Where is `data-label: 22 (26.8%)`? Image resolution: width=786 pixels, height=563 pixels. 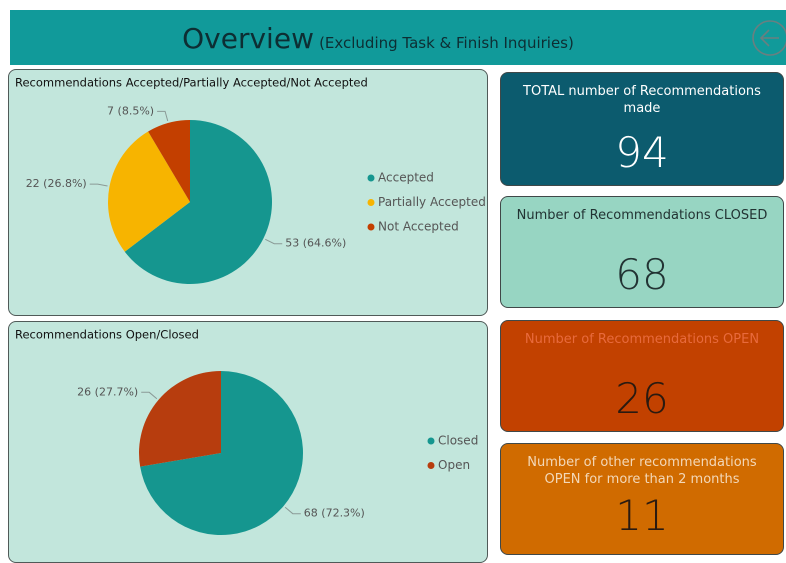 data-label: 22 (26.8%) is located at coordinates (56, 183).